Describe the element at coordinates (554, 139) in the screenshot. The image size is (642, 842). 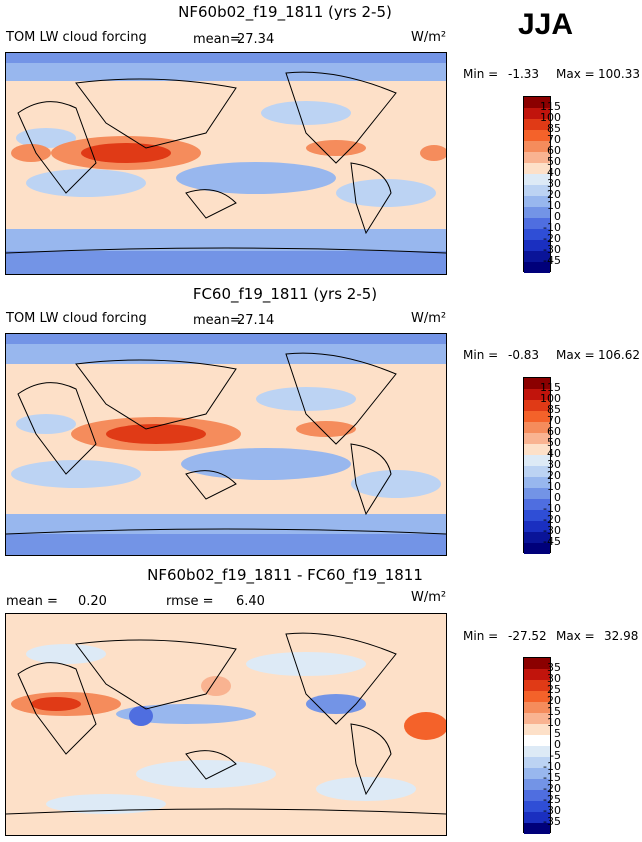
I see `colorbar-tick-label: 70` at that location.